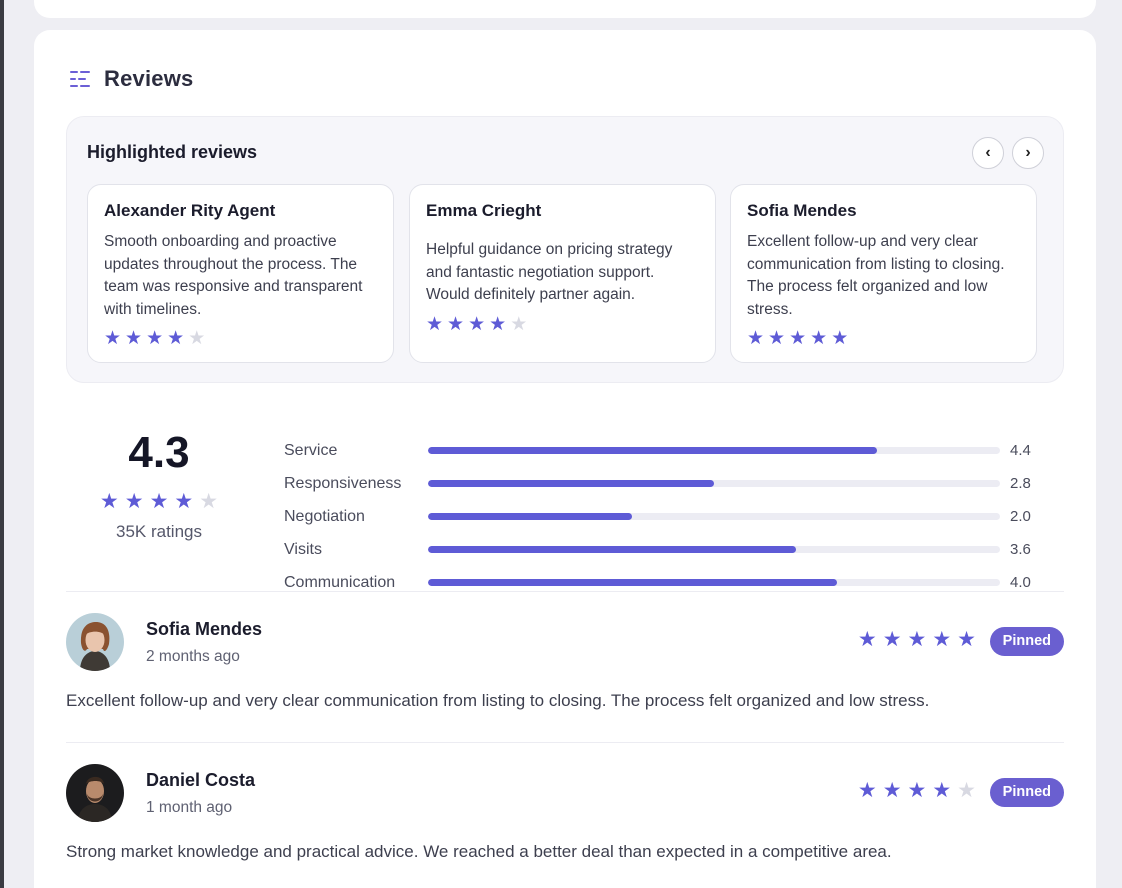  What do you see at coordinates (324, 516) in the screenshot?
I see `category-label: Negotiation` at bounding box center [324, 516].